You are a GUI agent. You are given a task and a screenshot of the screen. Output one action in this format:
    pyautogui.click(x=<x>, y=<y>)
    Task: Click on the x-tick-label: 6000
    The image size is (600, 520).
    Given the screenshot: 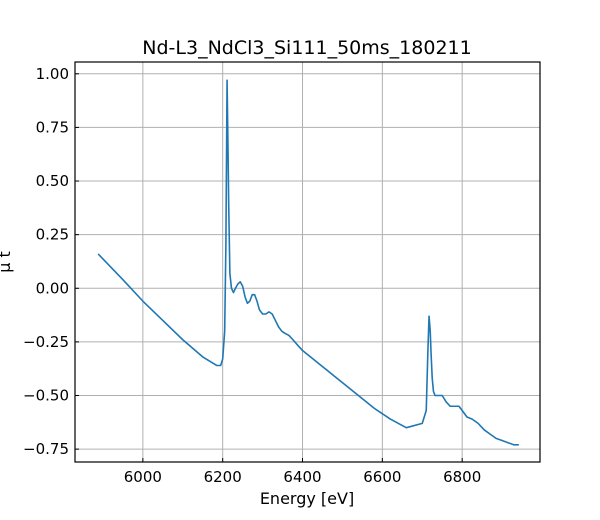 What is the action you would take?
    pyautogui.click(x=143, y=477)
    